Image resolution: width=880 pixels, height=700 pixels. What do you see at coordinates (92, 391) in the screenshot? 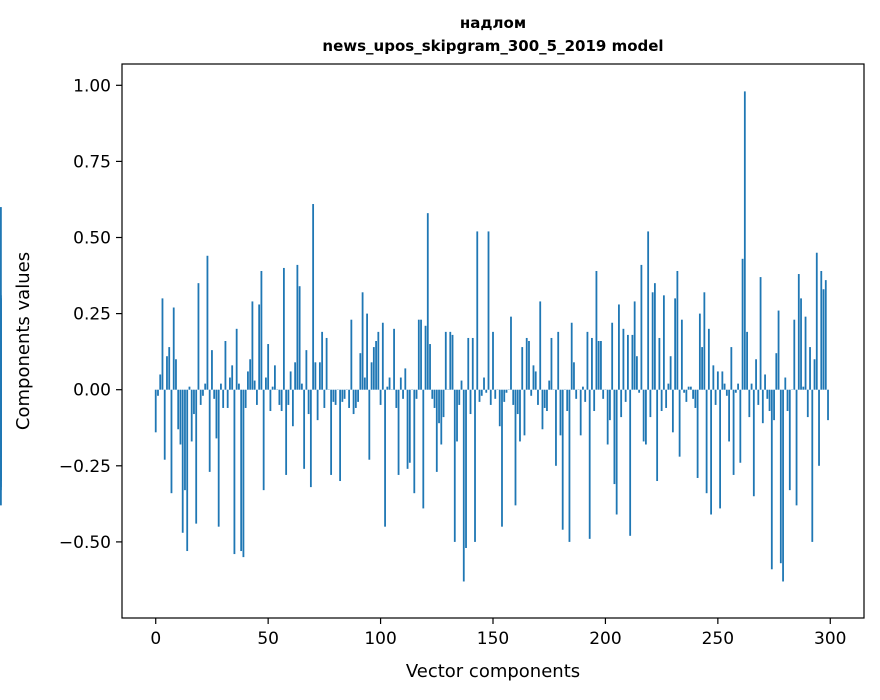
I see `y-tick-label: 0.00` at bounding box center [92, 391].